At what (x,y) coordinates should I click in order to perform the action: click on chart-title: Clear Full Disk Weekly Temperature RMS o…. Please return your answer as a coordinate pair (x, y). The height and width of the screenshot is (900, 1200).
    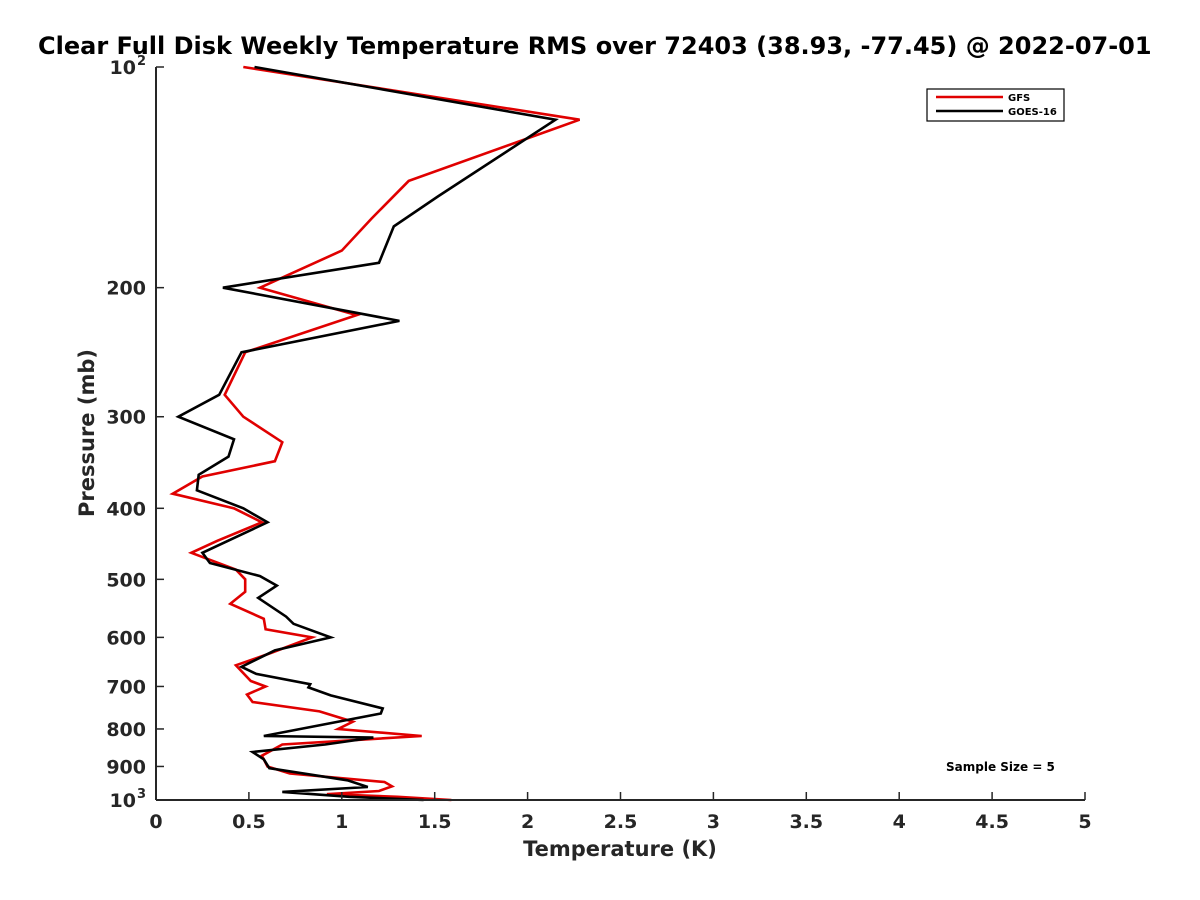
    Looking at the image, I should click on (595, 46).